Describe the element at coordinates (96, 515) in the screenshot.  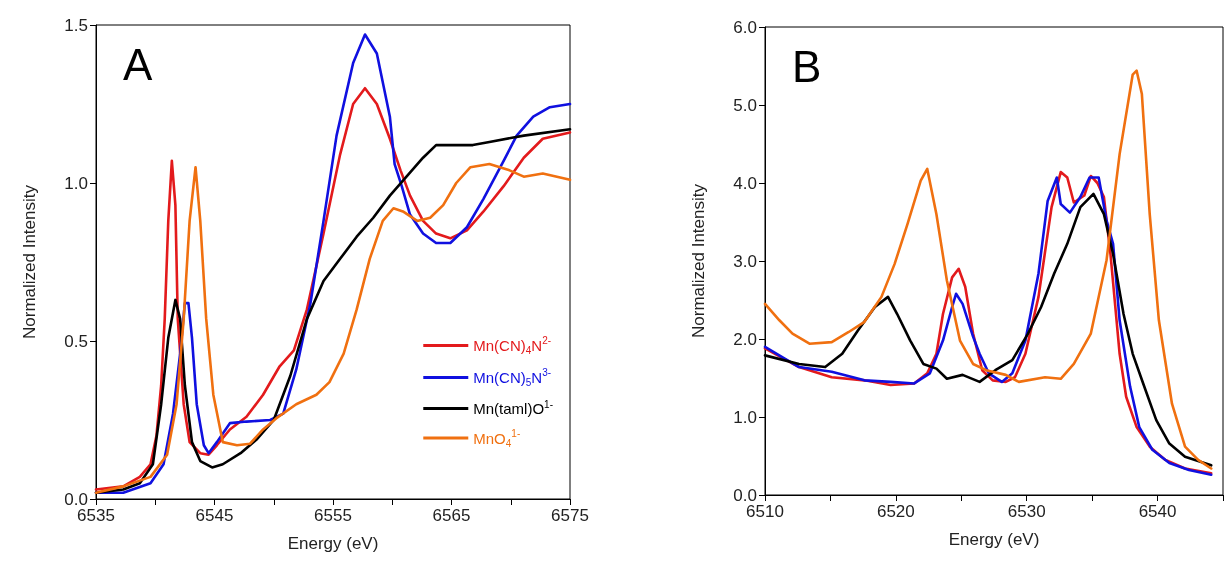
I see `x-tick-label: 6535` at that location.